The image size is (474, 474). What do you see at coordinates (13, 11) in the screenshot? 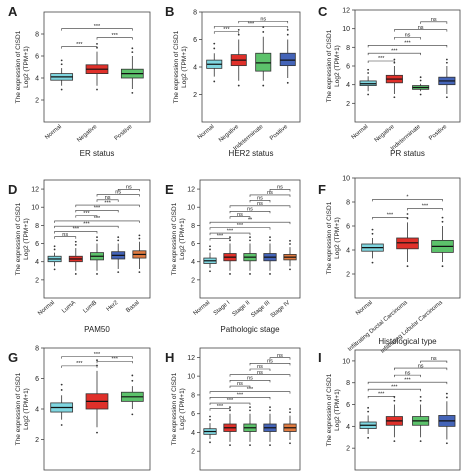
I see `panel-letter: A` at bounding box center [13, 11].